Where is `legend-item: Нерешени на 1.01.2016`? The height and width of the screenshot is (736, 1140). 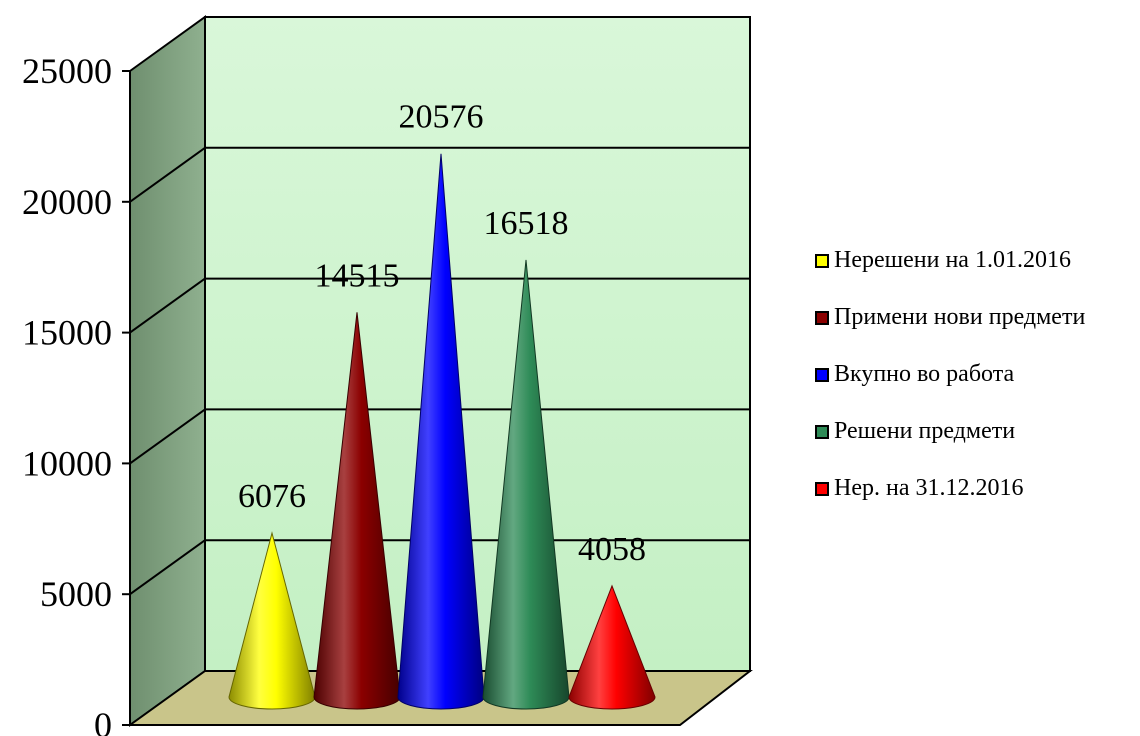
legend-item: Нерешени на 1.01.2016 is located at coordinates (950, 260).